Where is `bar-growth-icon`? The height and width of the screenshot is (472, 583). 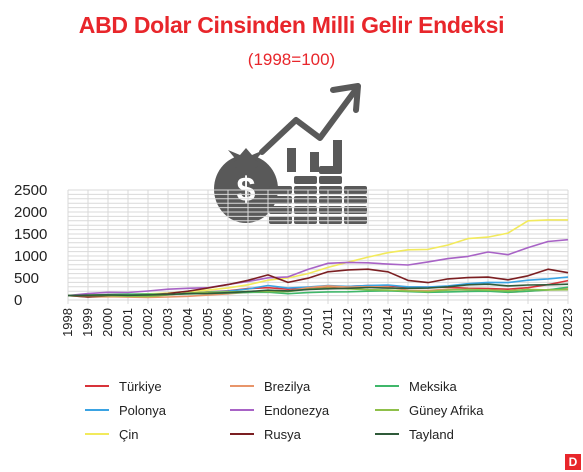
bar-growth-icon is located at coordinates (314, 156).